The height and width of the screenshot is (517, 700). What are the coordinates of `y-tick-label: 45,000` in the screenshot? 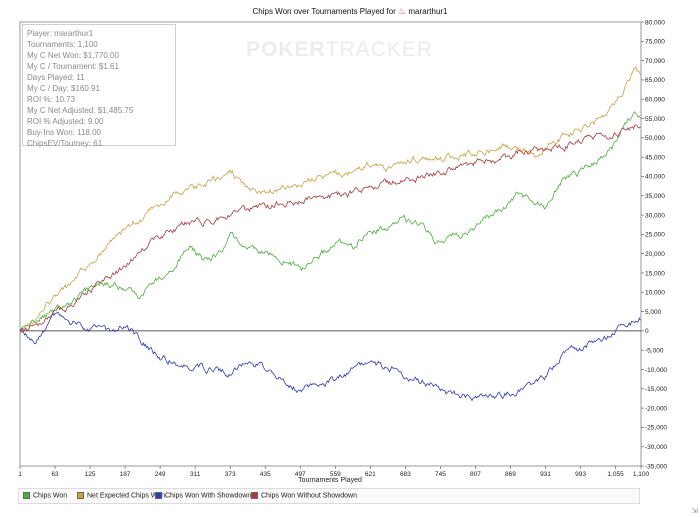 It's located at (655, 157).